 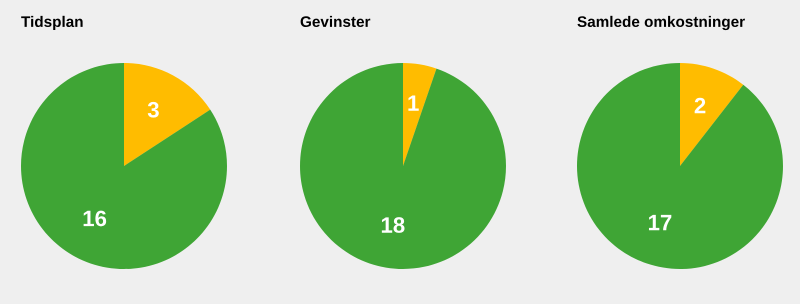 I want to click on data-label: 2, so click(x=700, y=106).